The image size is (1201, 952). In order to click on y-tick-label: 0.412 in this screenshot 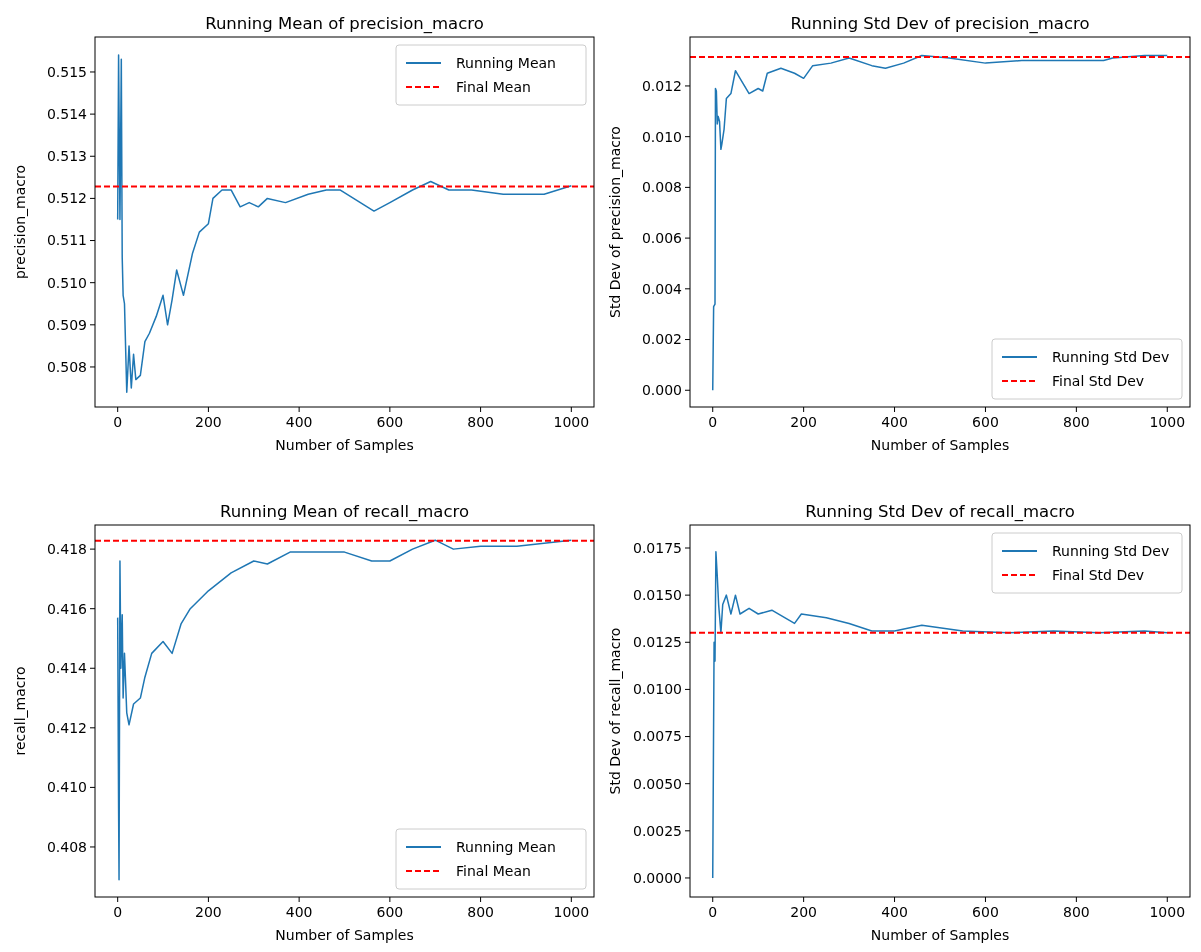, I will do `click(66, 727)`.